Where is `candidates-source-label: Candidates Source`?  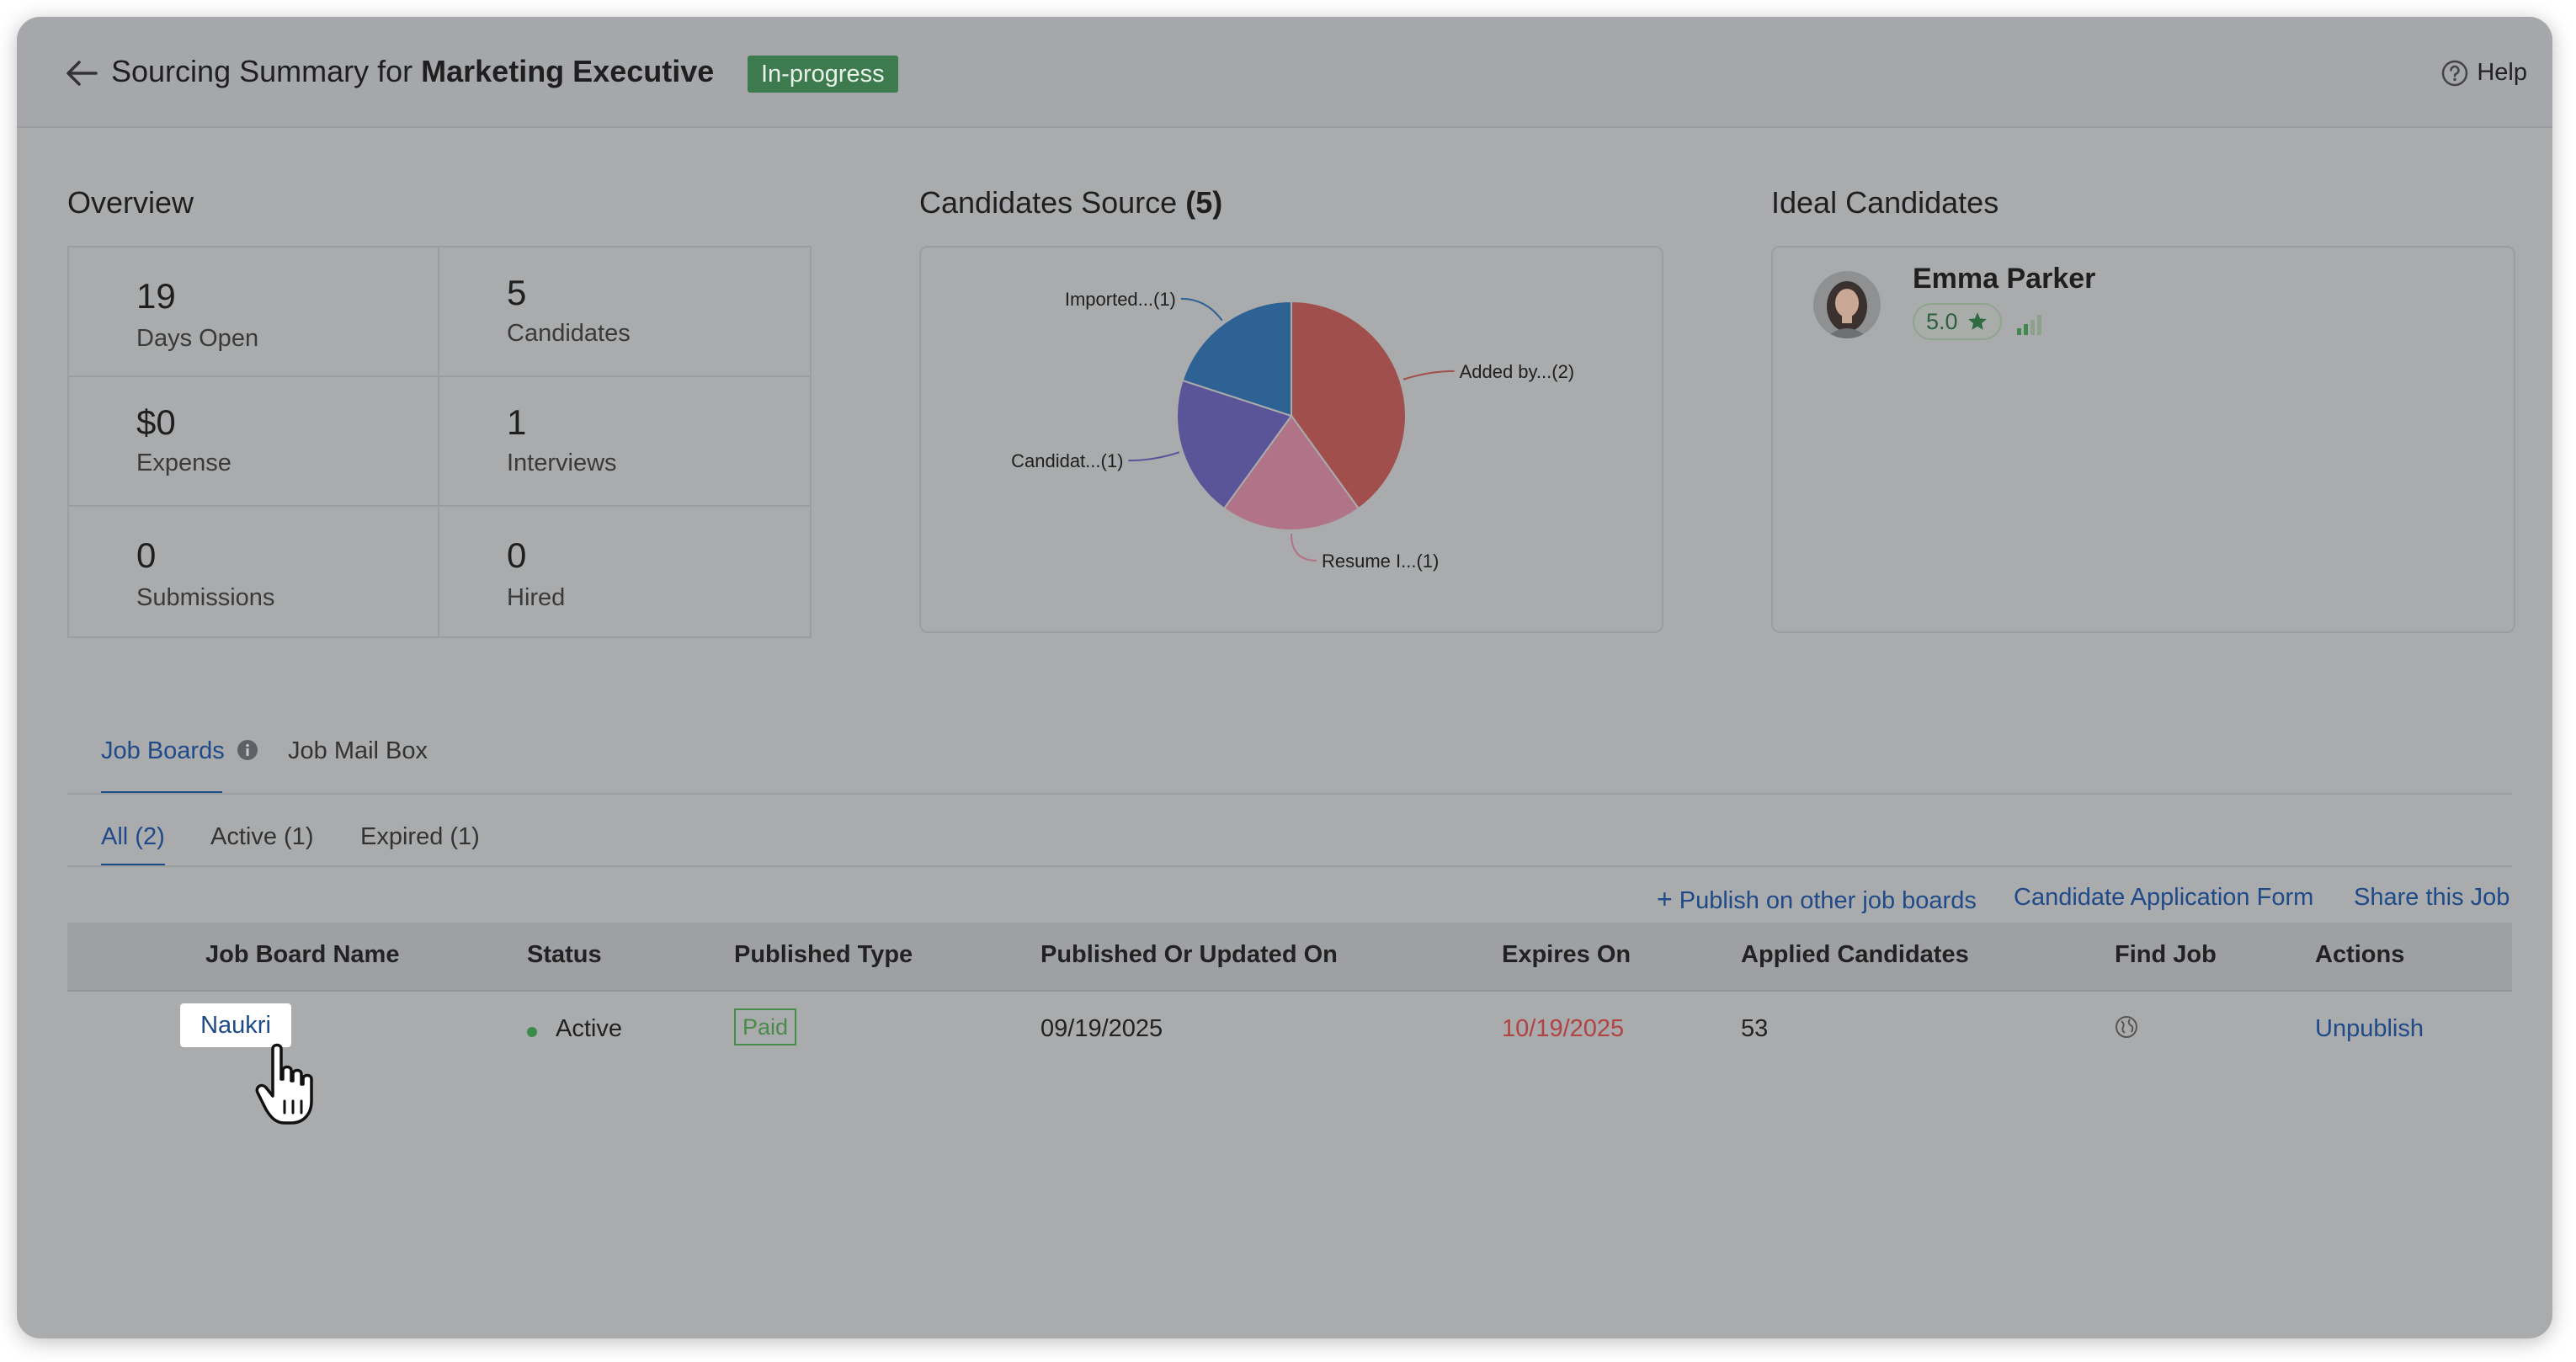 candidates-source-label: Candidates Source is located at coordinates (1049, 202).